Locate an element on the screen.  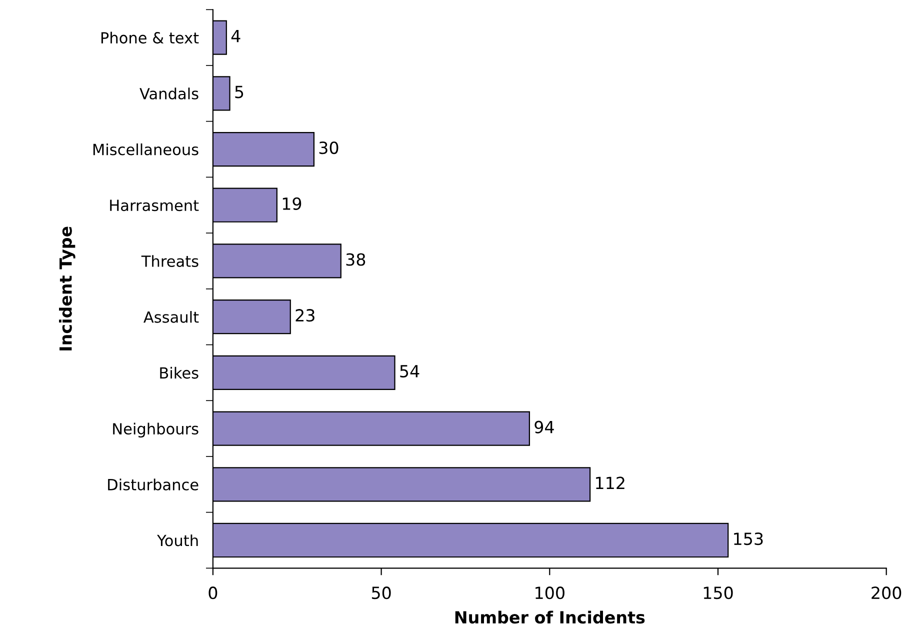
x-tick-label: 0 is located at coordinates (213, 593).